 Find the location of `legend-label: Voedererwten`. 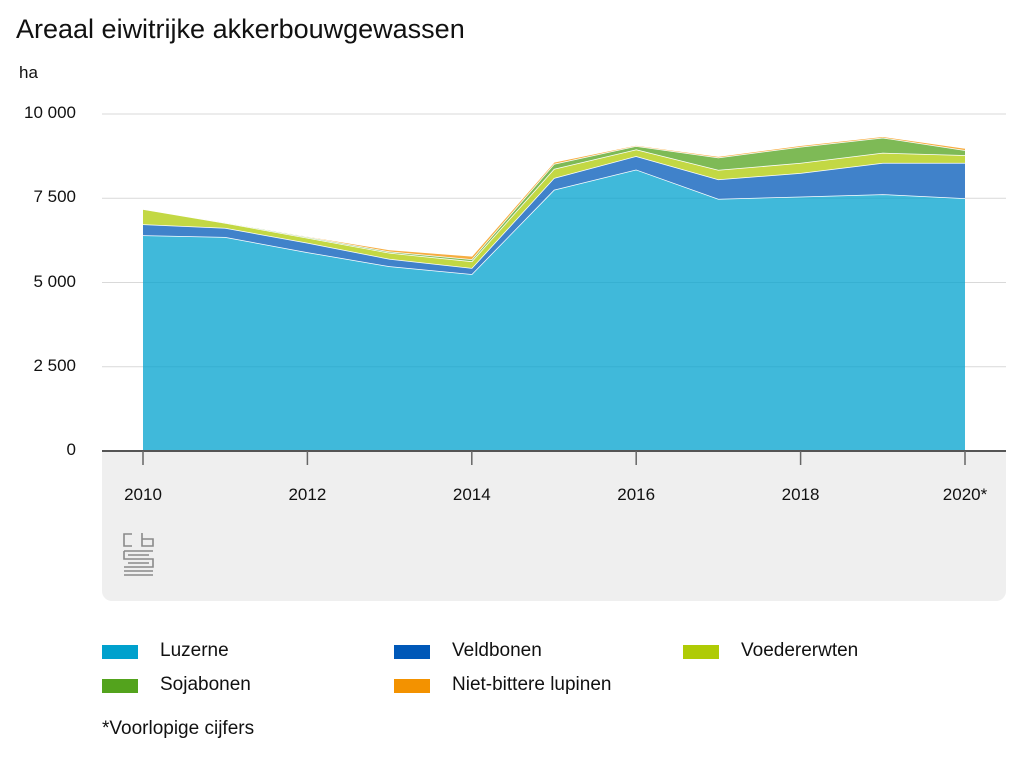

legend-label: Voedererwten is located at coordinates (800, 650).